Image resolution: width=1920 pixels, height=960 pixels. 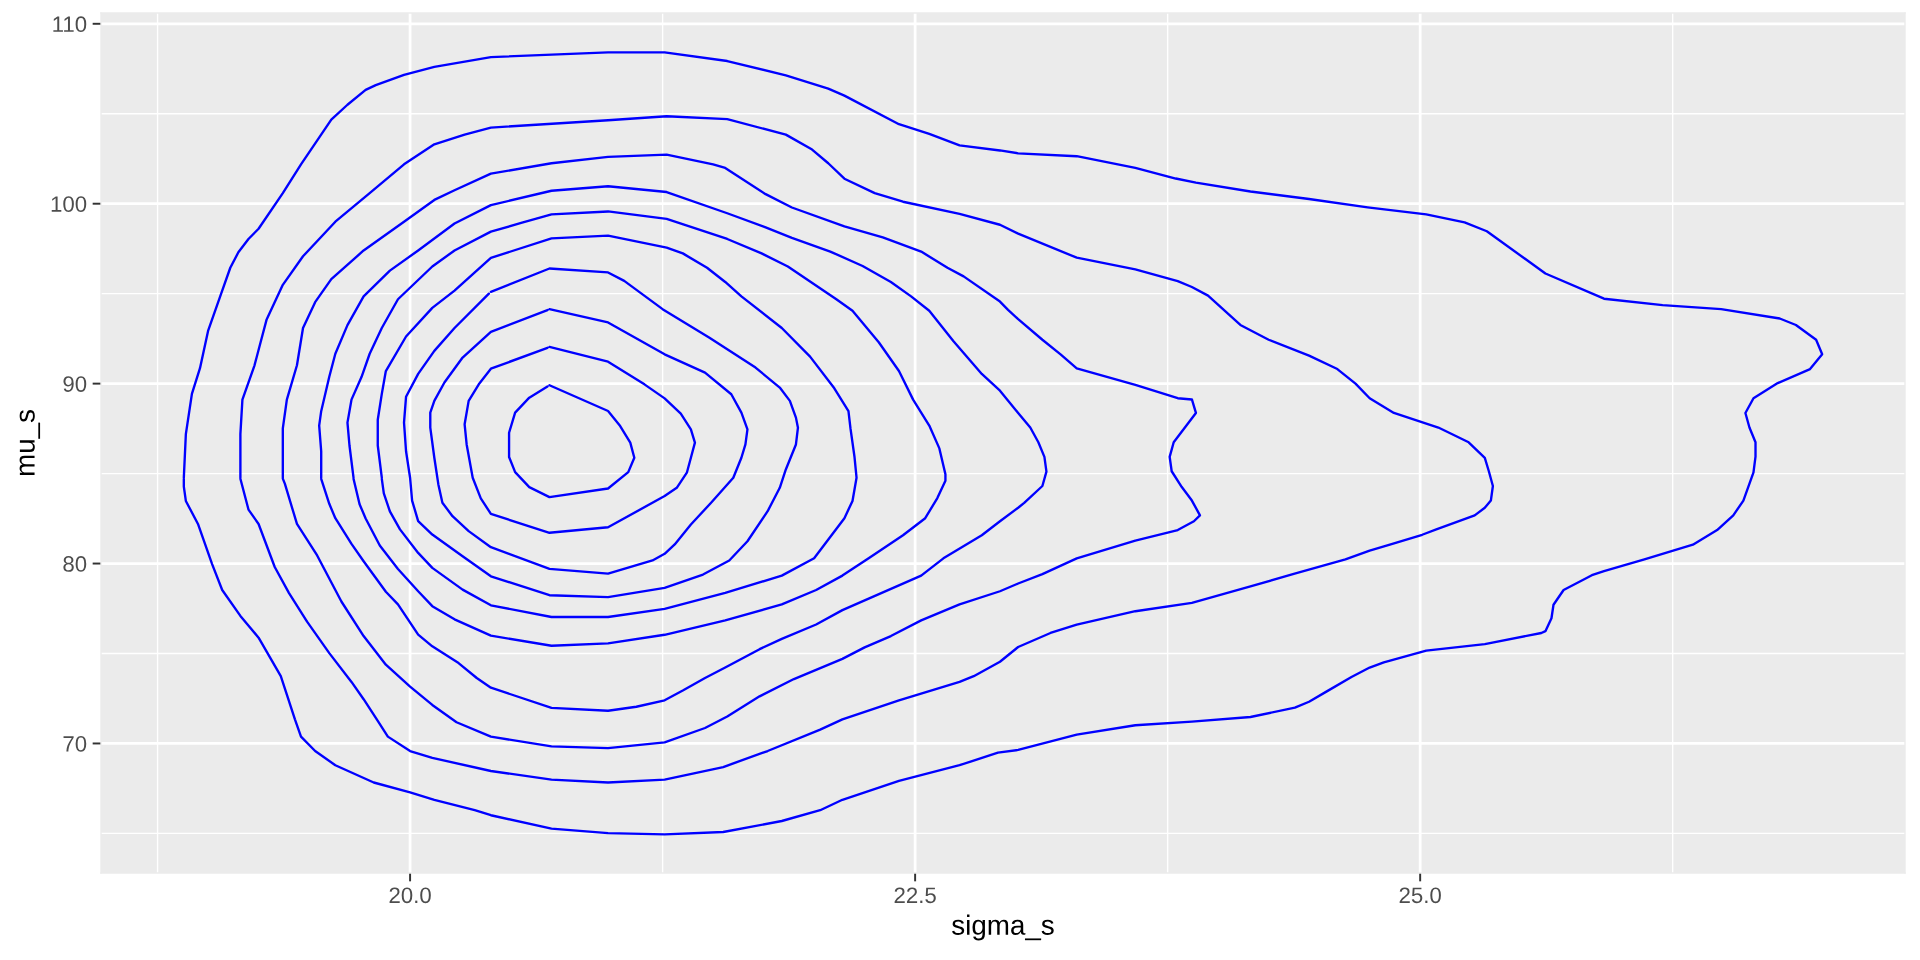 What do you see at coordinates (75, 384) in the screenshot?
I see `y-tick-label: 90` at bounding box center [75, 384].